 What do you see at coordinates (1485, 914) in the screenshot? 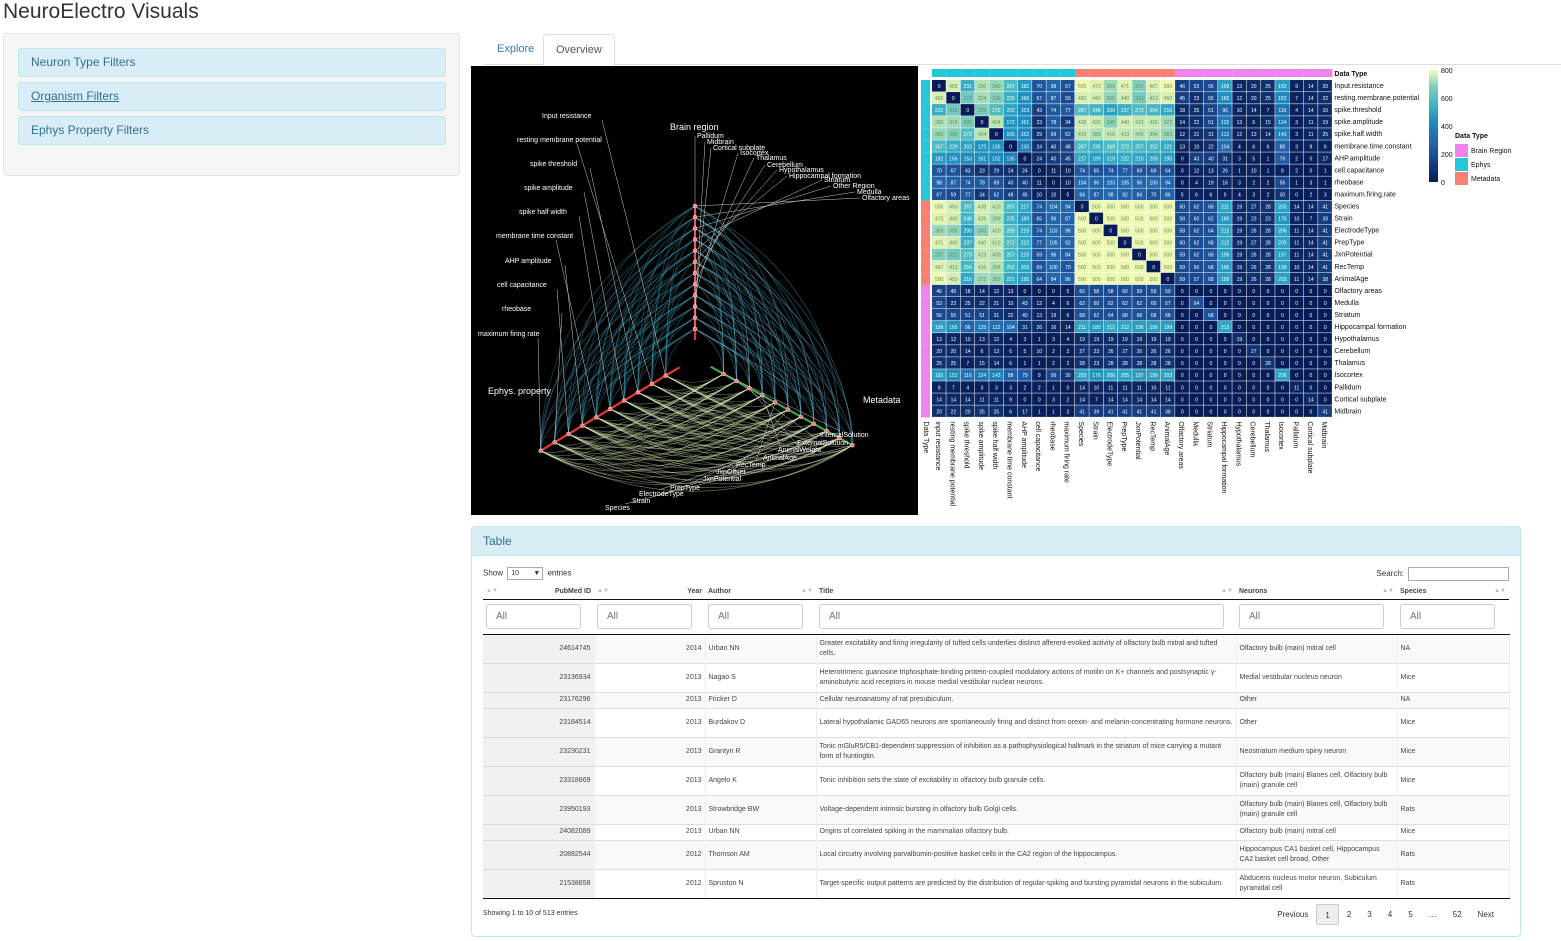
I see `pager-next: Next` at bounding box center [1485, 914].